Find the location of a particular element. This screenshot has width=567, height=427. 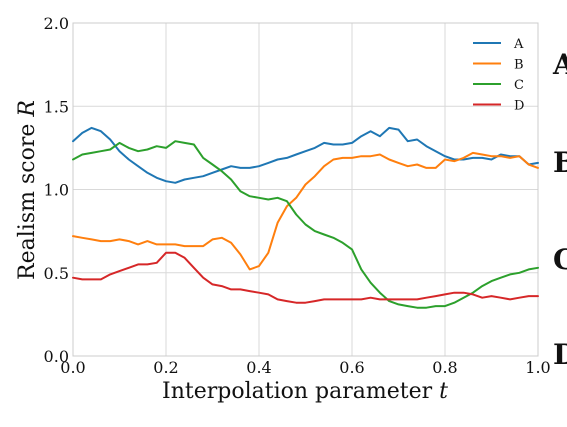

x-tick-label: 1.0 is located at coordinates (537, 367).